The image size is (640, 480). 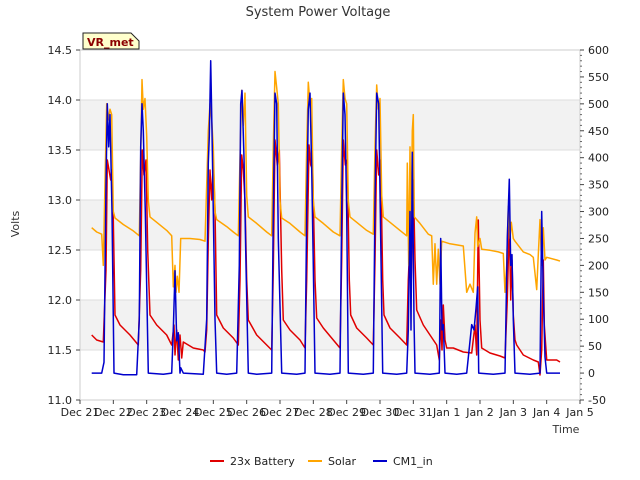 I want to click on x-tick-label: Dec 26, so click(x=246, y=412).